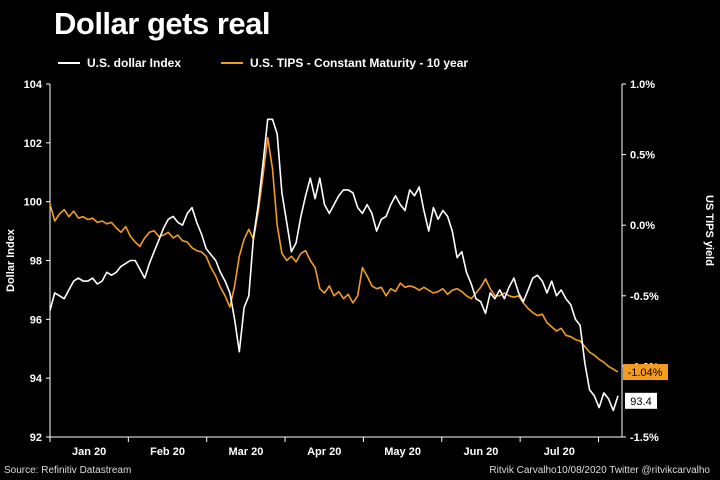 This screenshot has width=720, height=480. Describe the element at coordinates (69, 63) in the screenshot. I see `legend-swatch-dxy` at that location.